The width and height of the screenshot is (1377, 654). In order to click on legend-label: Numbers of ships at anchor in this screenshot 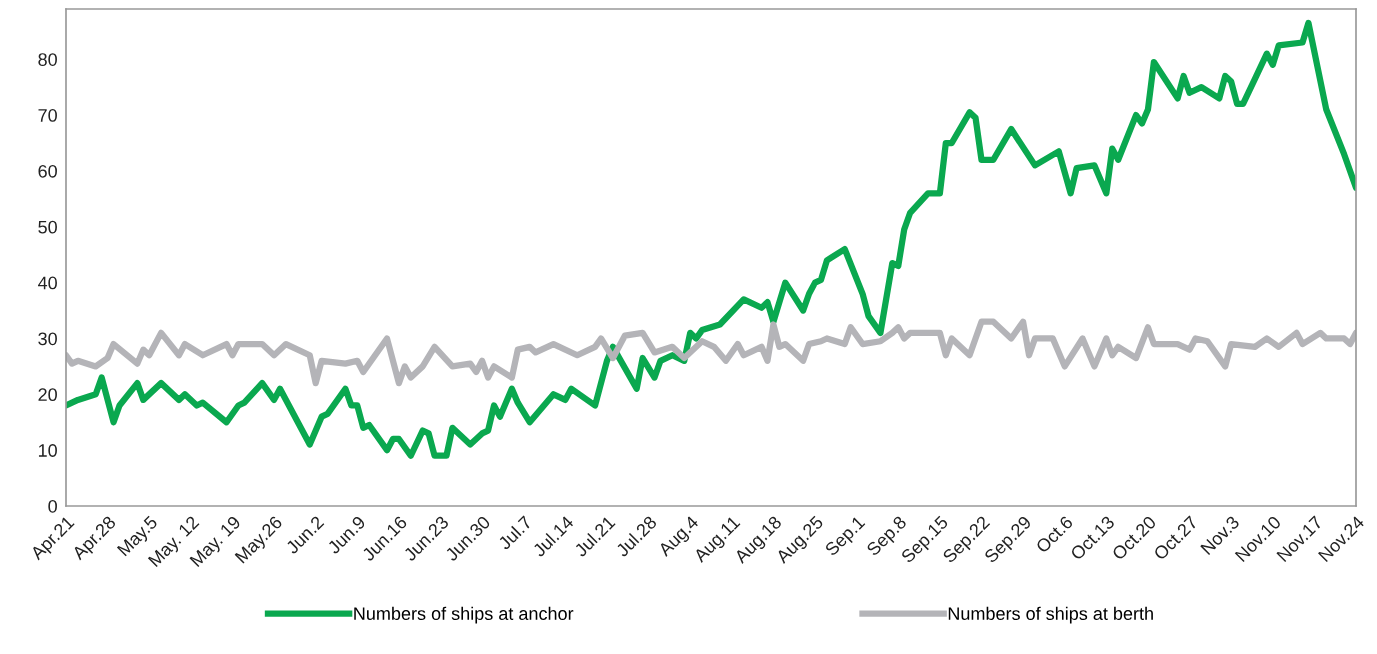, I will do `click(464, 615)`.